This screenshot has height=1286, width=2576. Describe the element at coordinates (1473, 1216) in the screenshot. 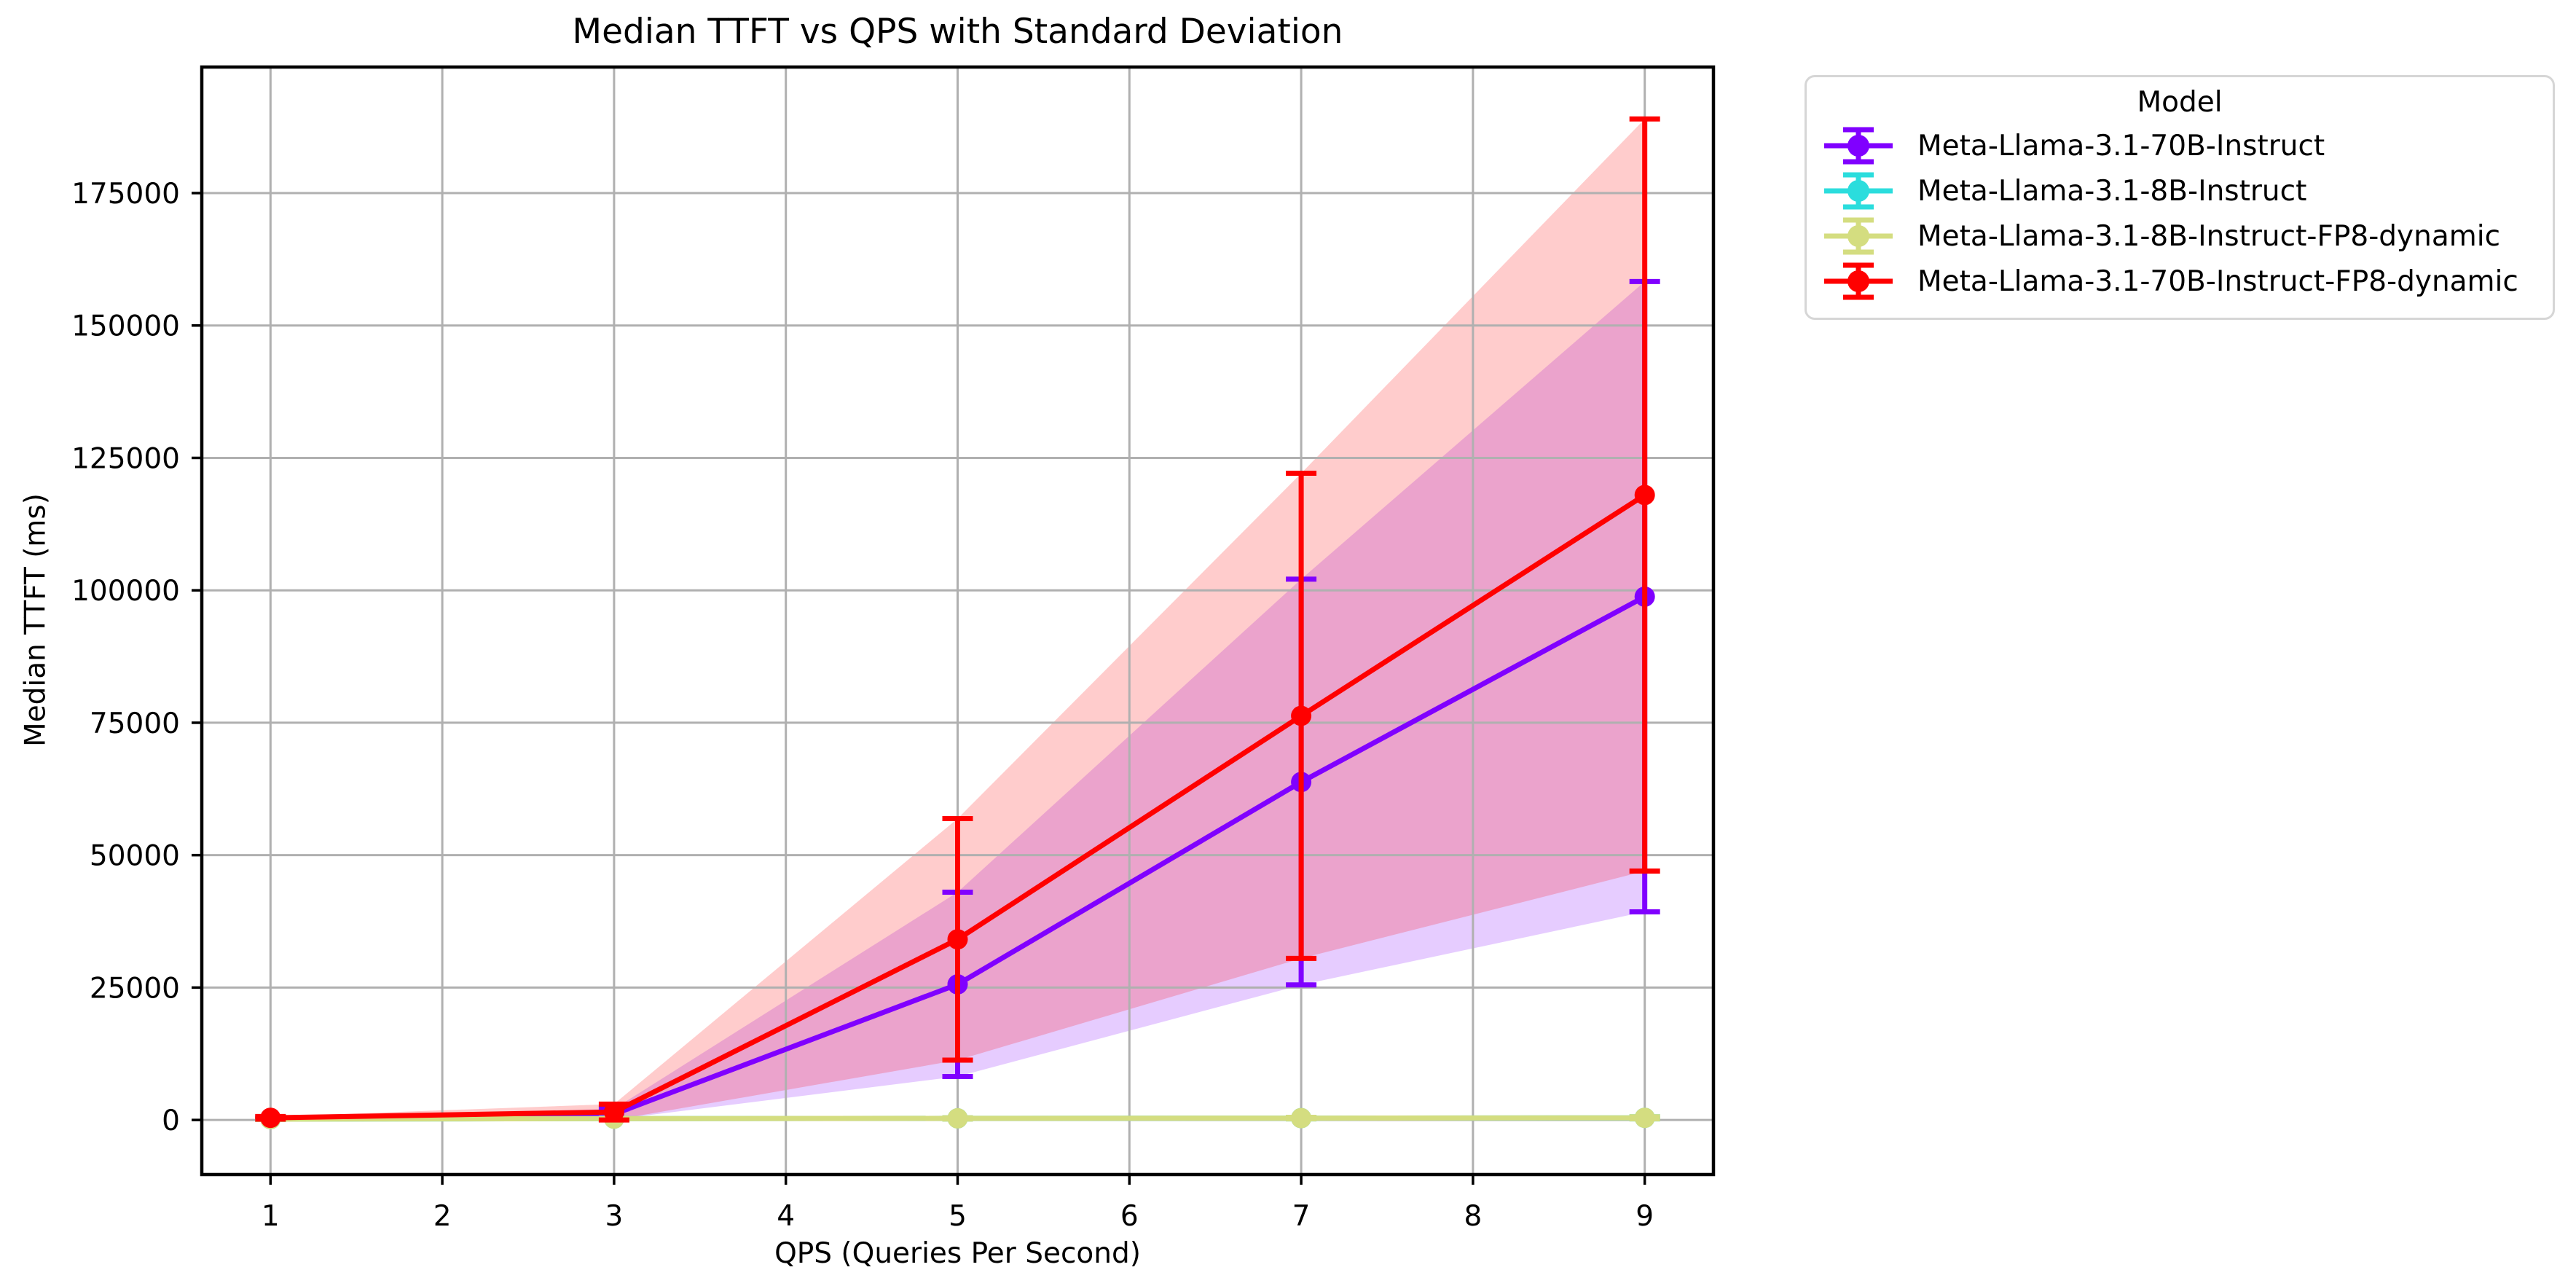

I see `x-tick-label: 8` at that location.